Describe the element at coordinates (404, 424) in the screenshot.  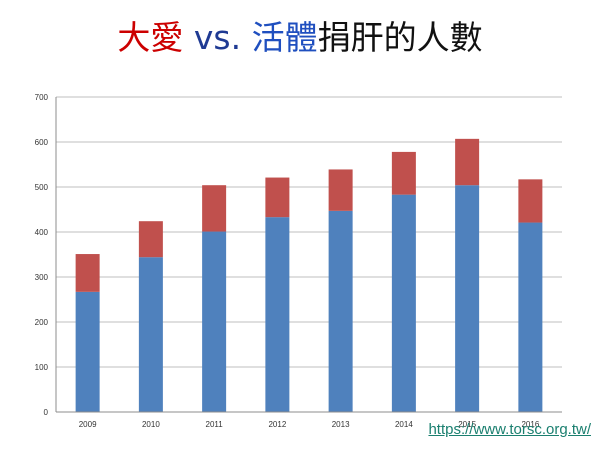
I see `x-tick-label: 2014` at that location.